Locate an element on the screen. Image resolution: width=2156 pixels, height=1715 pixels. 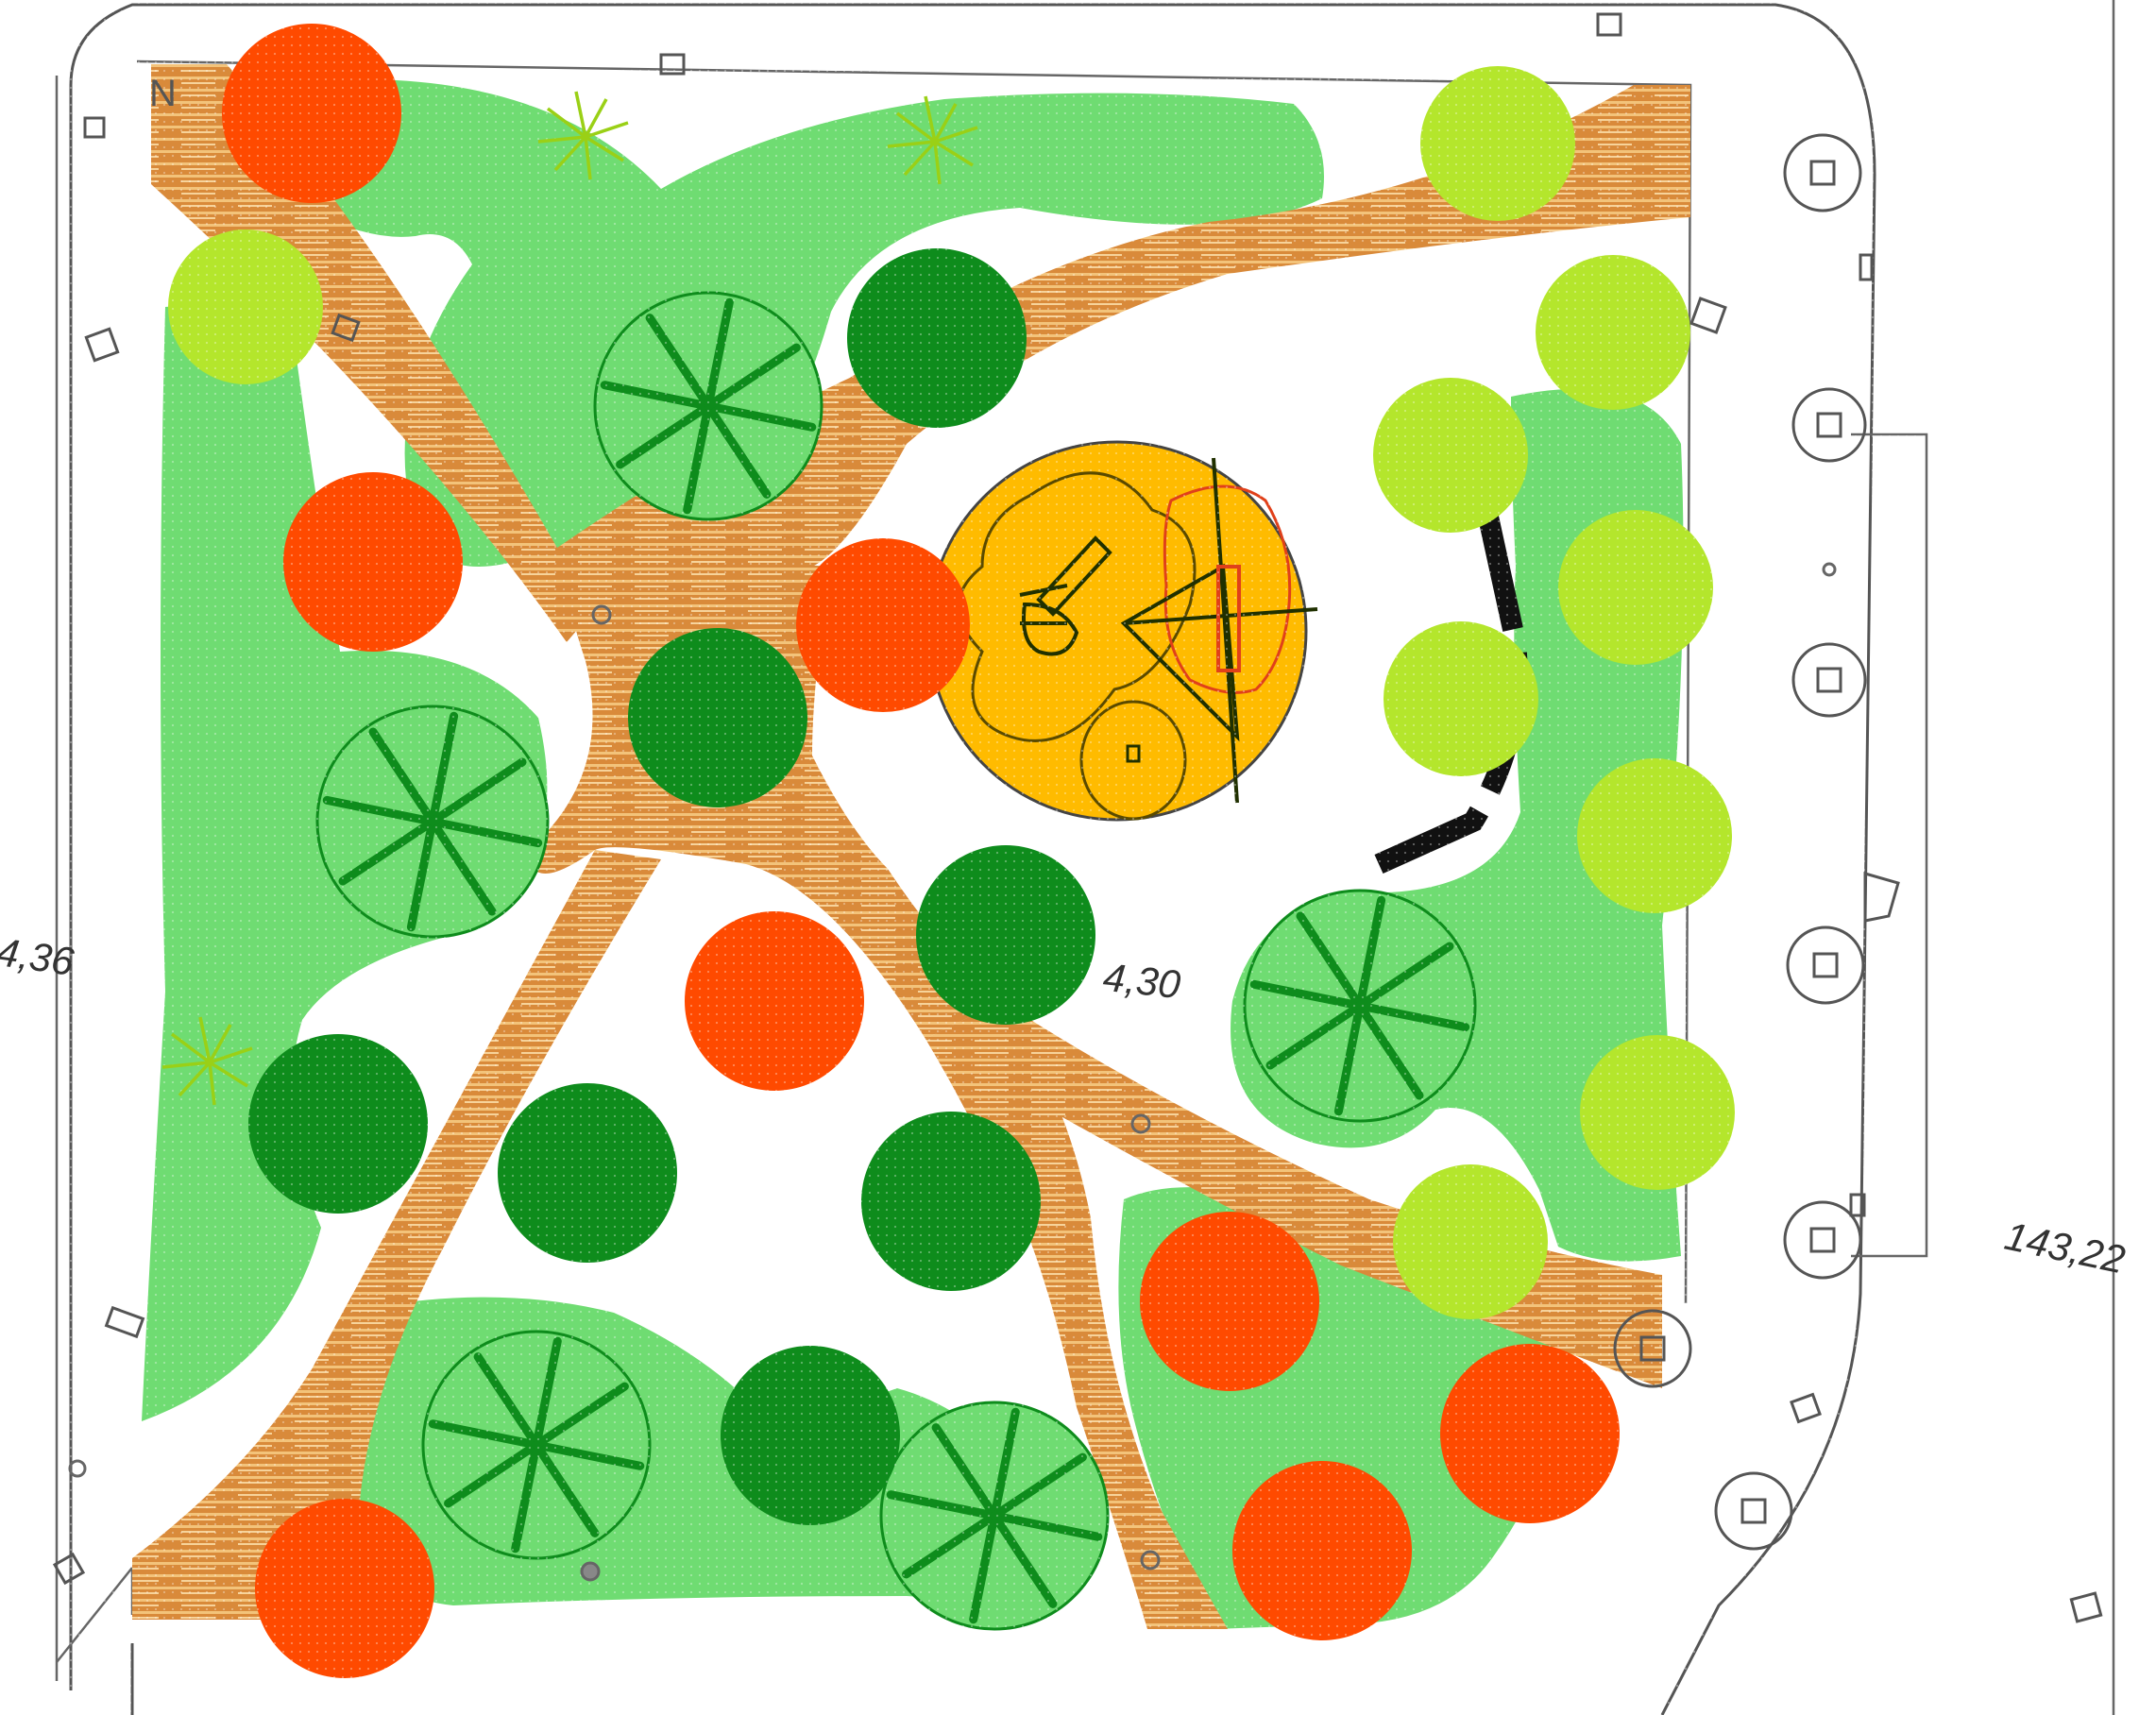
elevation-label-west: 4,36 is located at coordinates (39, 956).